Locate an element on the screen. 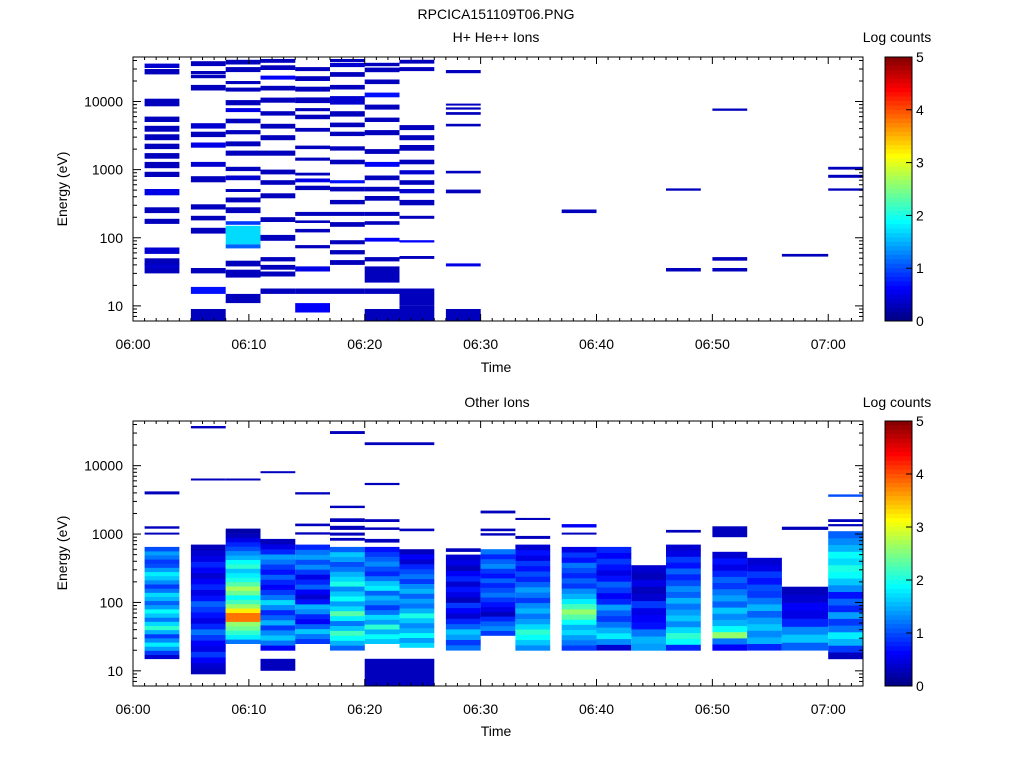  x-tick-label: 06:40 is located at coordinates (596, 344).